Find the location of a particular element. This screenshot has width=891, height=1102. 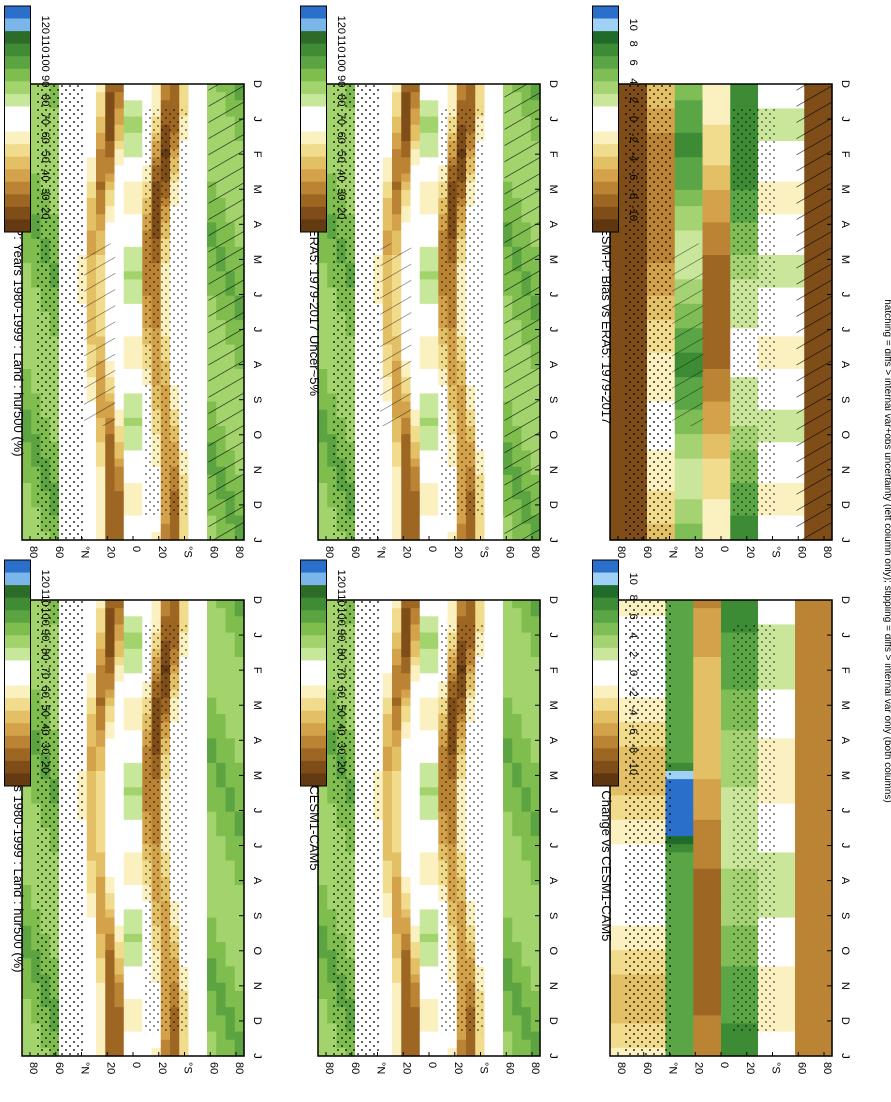

month-tick-label: J is located at coordinates (257, 635).